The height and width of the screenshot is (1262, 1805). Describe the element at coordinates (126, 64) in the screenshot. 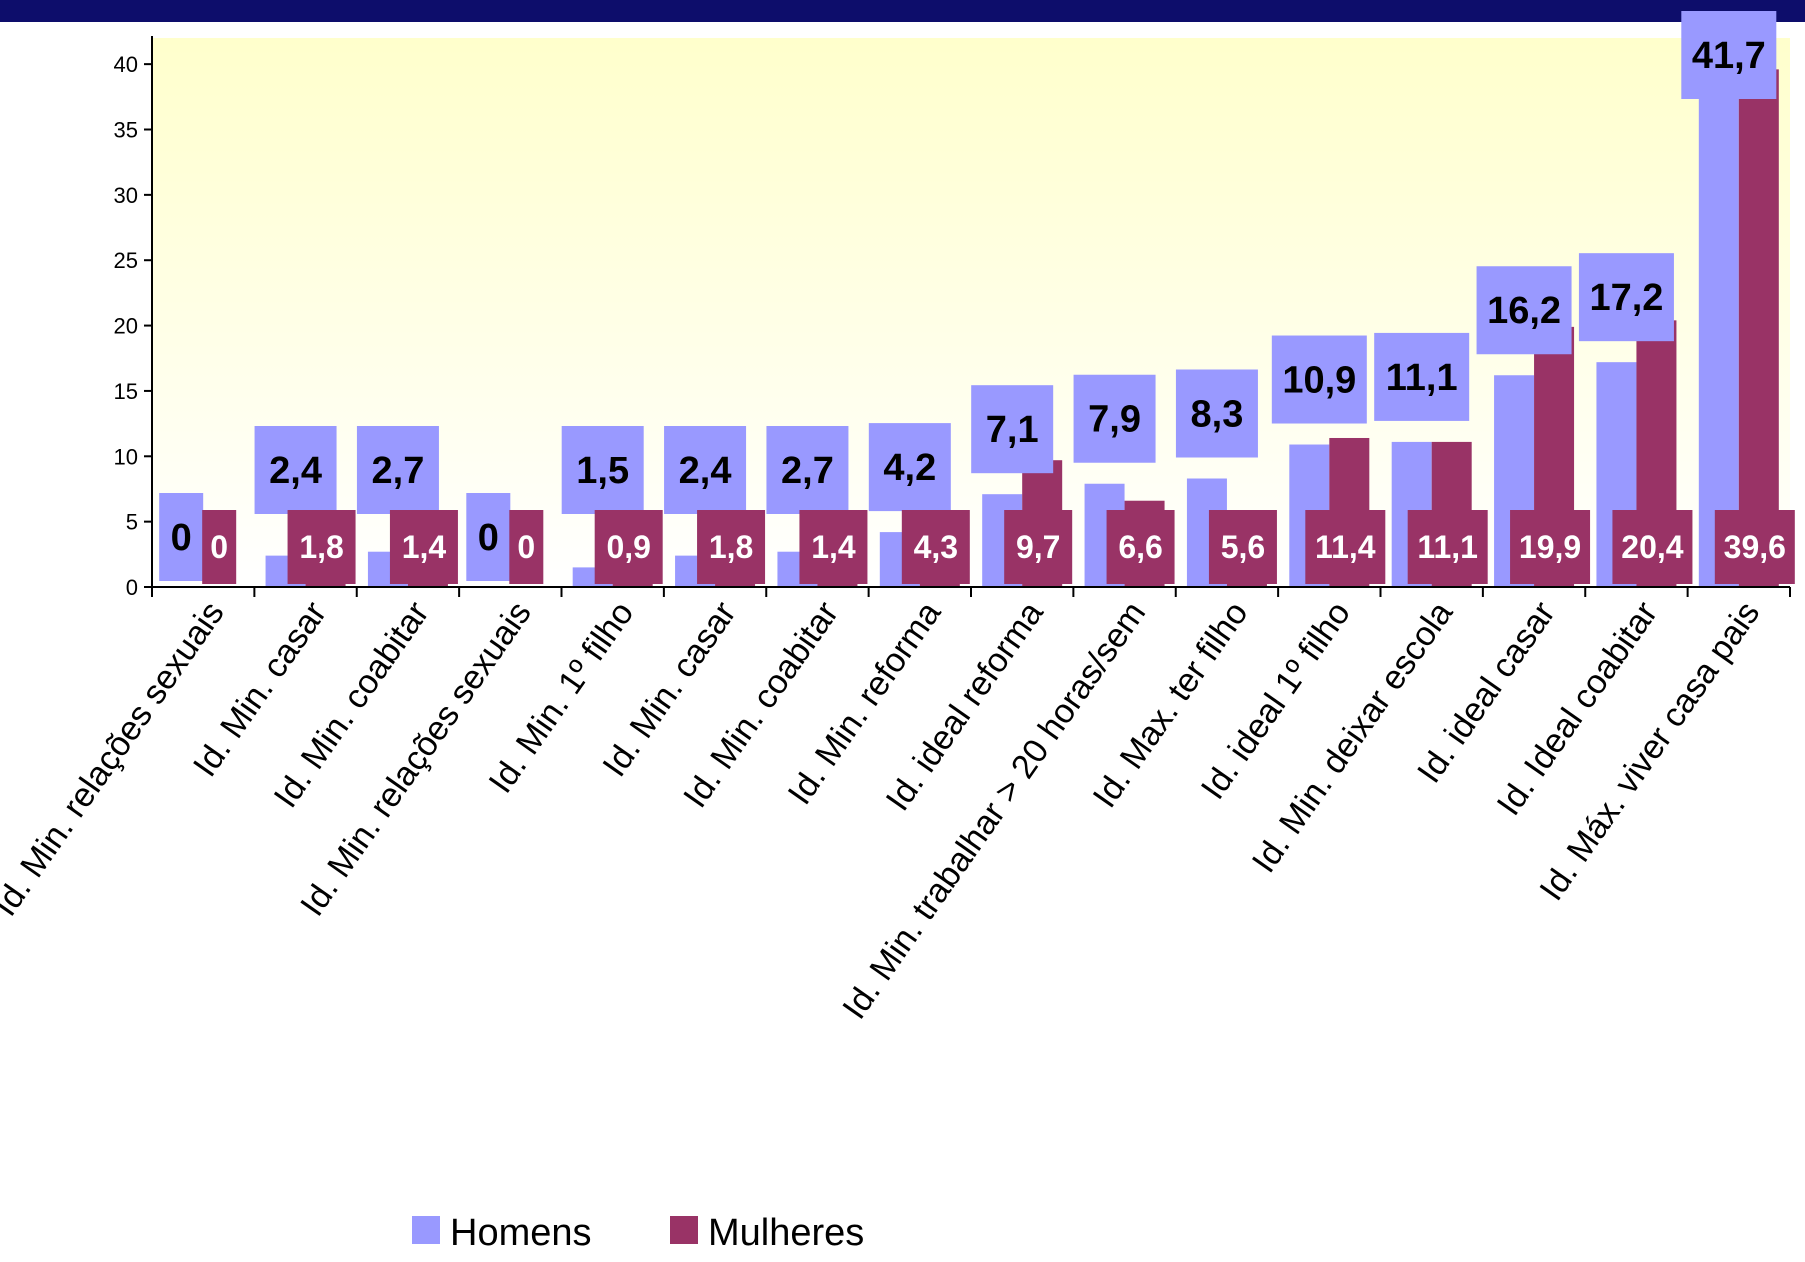

I see `y-tick-label: 40` at that location.